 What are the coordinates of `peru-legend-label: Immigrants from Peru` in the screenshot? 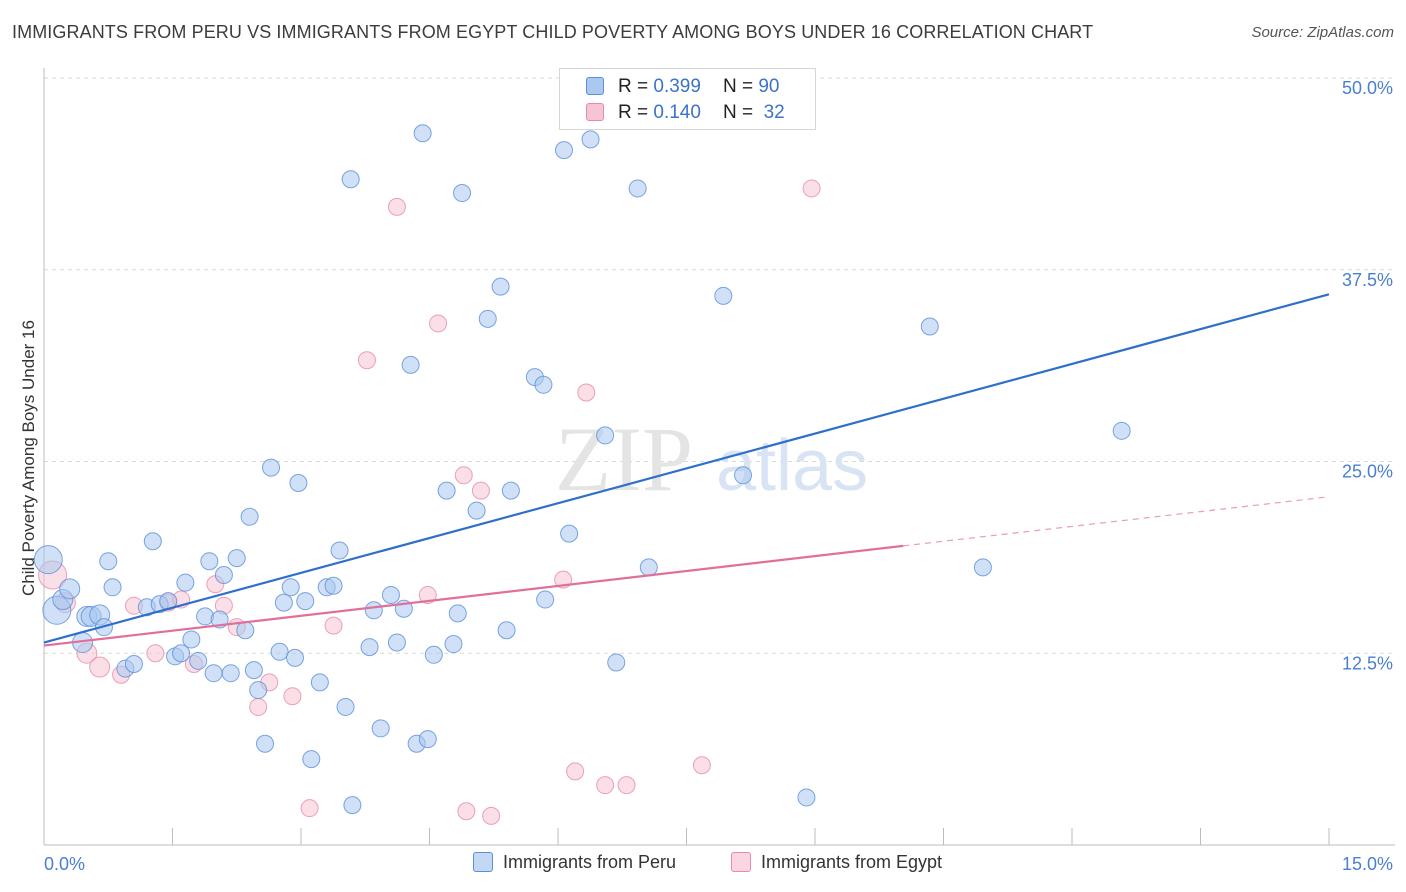 It's located at (590, 862).